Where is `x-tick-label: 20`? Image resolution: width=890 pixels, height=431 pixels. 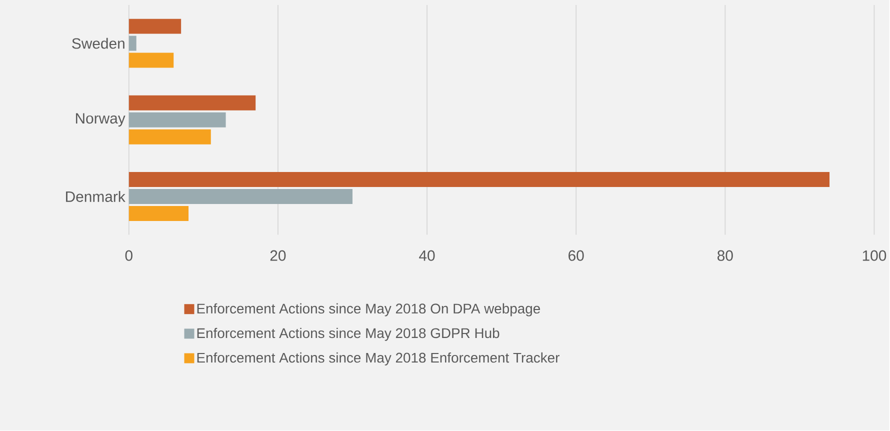
x-tick-label: 20 is located at coordinates (278, 256).